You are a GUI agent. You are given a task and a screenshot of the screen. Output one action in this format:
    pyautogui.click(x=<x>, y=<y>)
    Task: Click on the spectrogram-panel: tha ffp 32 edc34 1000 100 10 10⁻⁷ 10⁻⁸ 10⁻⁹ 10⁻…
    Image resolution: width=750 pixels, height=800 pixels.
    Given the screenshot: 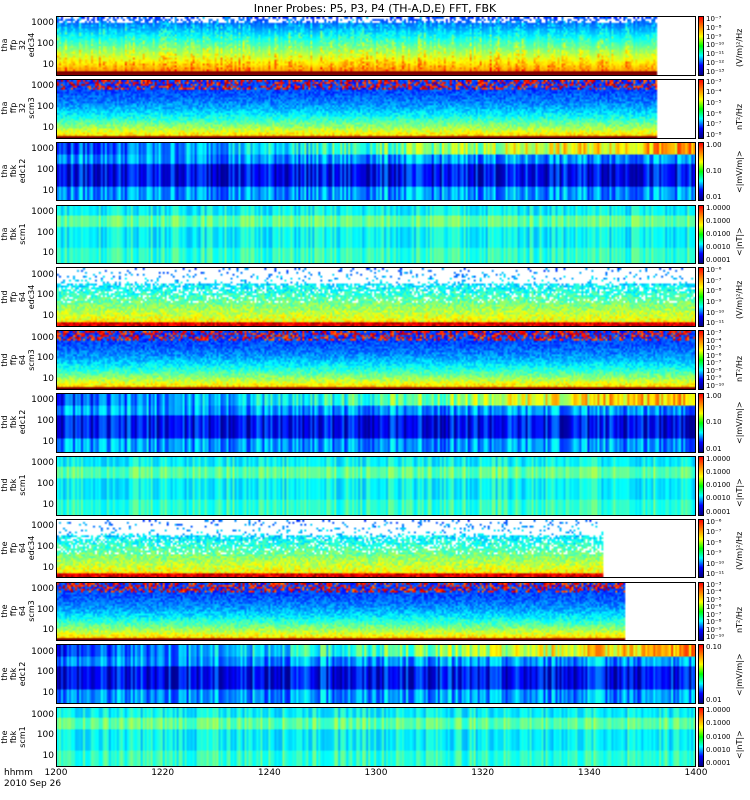 What is the action you would take?
    pyautogui.click(x=375, y=45)
    